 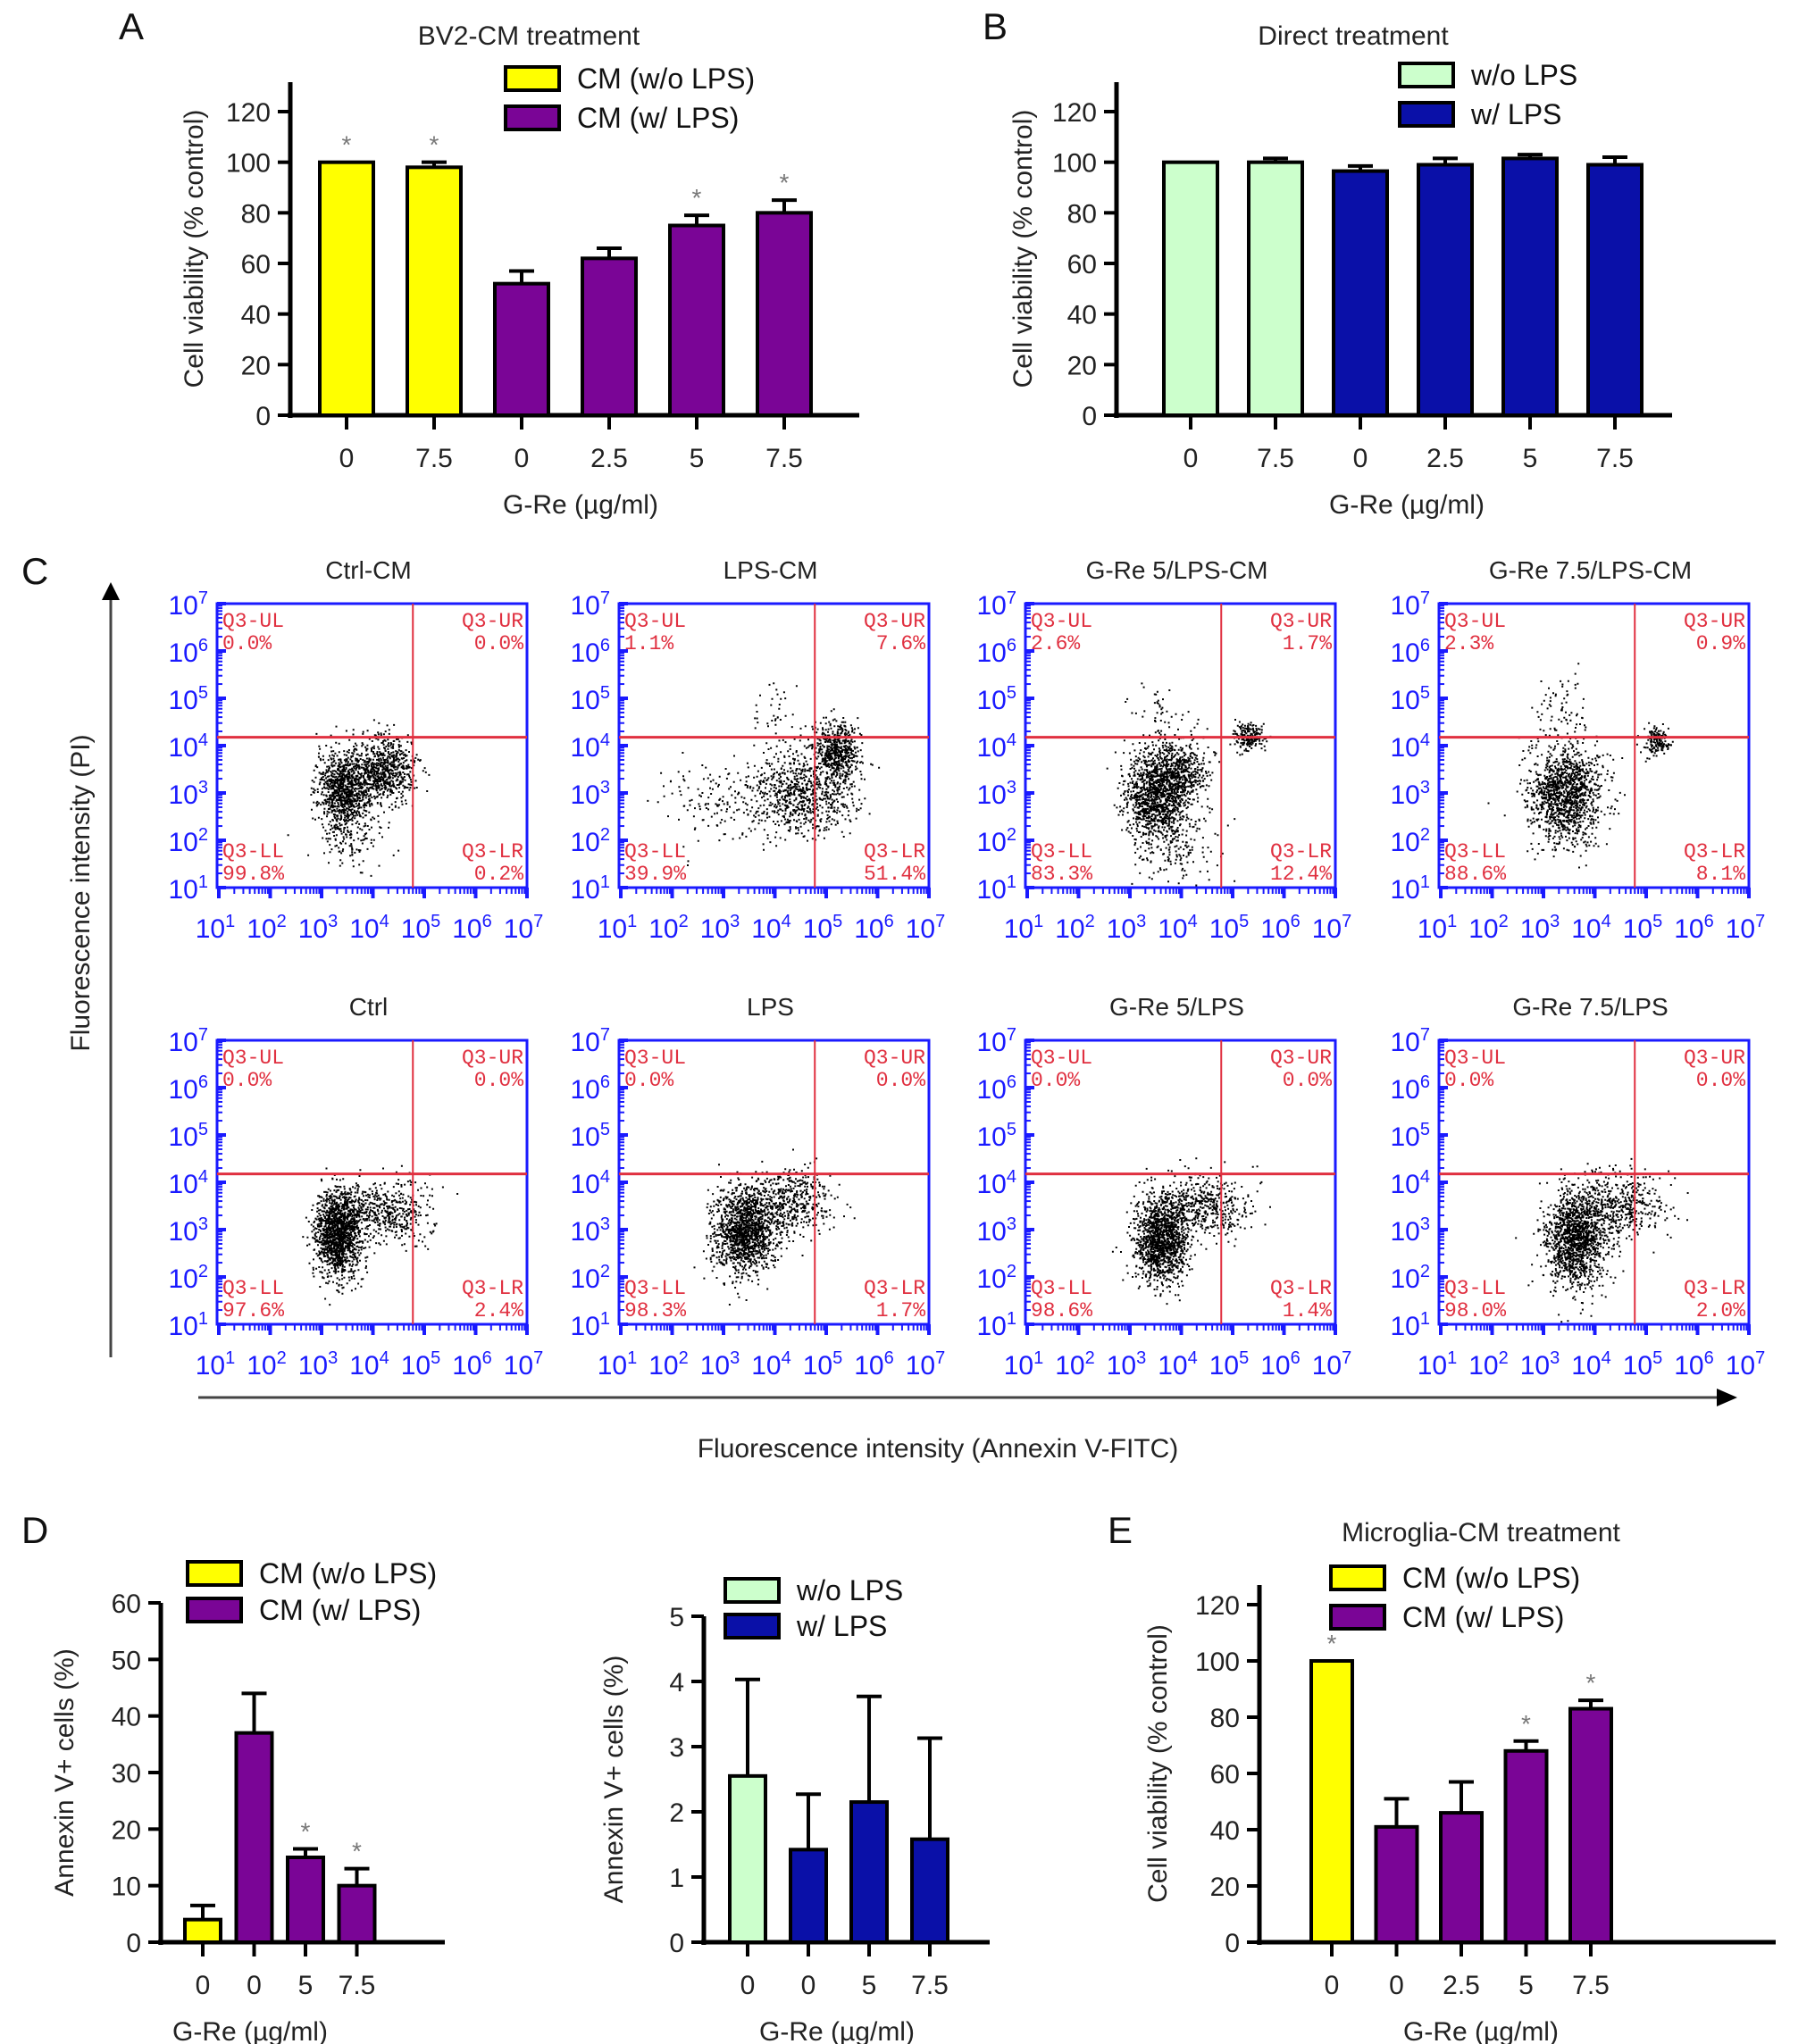 What do you see at coordinates (529, 36) in the screenshot?
I see `chart-title: BV2-CM treatment` at bounding box center [529, 36].